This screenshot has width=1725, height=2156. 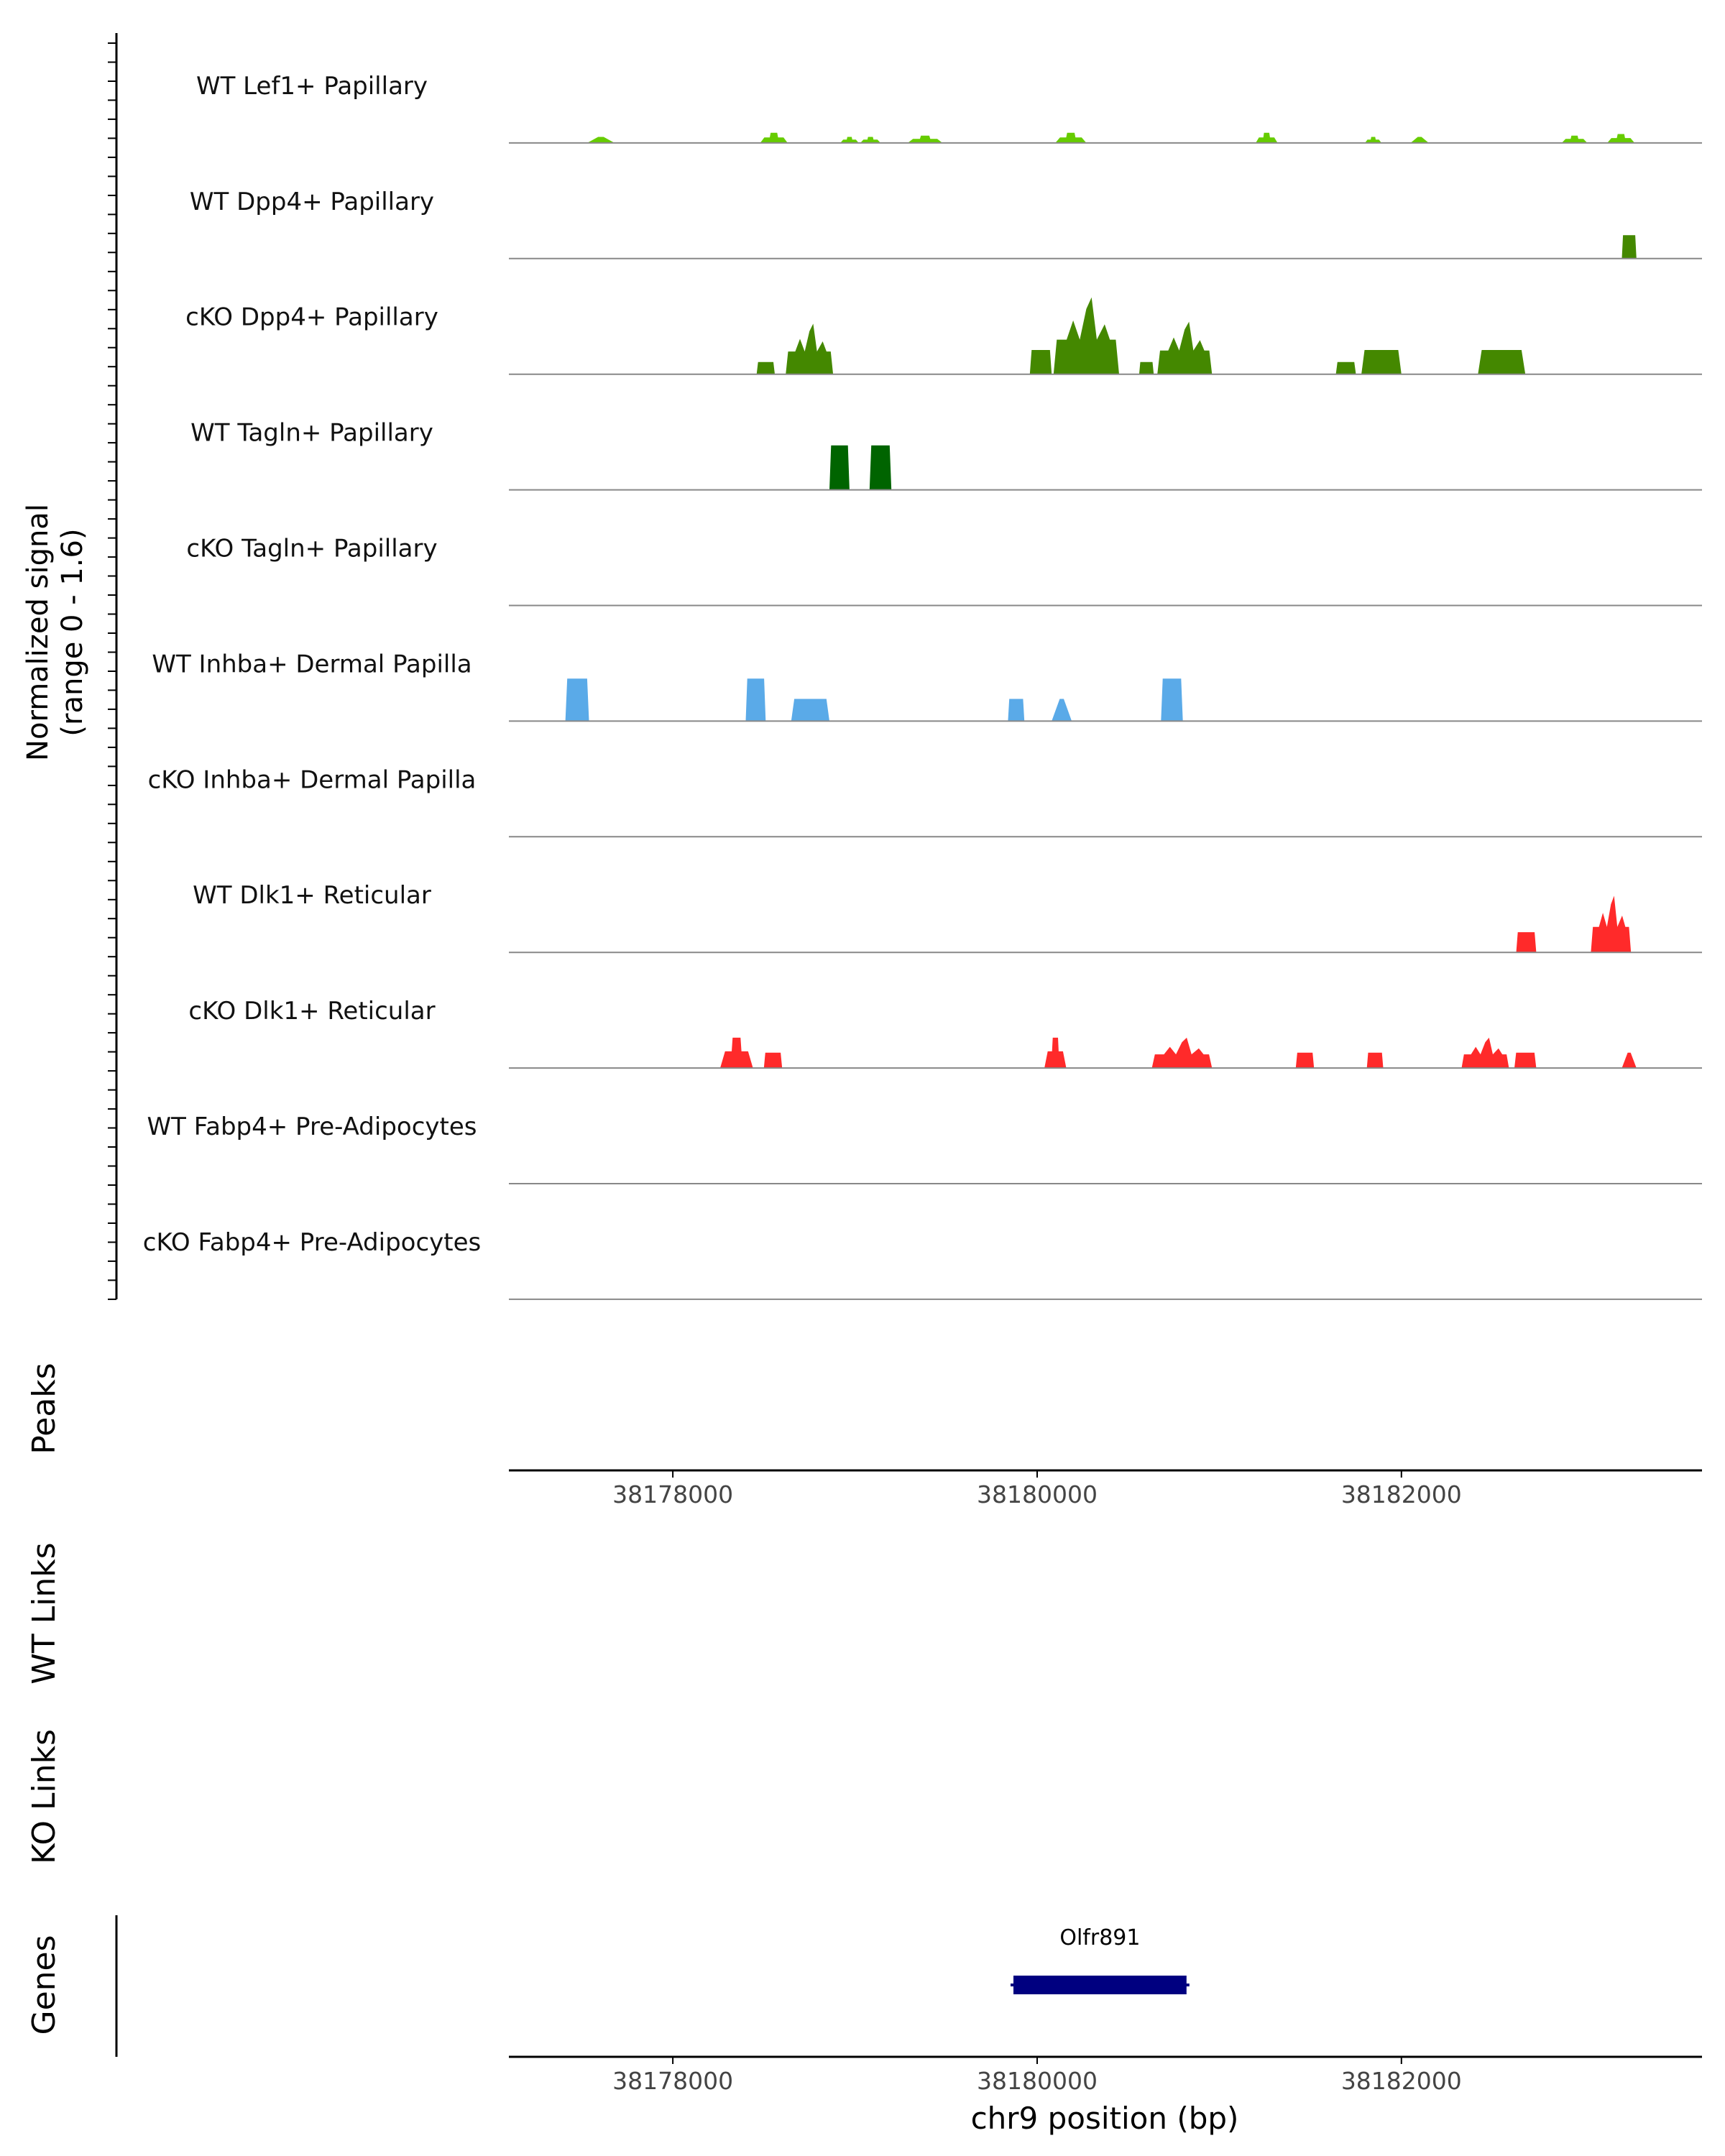 What do you see at coordinates (44, 1409) in the screenshot?
I see `peaks-panel-label: Peaks` at bounding box center [44, 1409].